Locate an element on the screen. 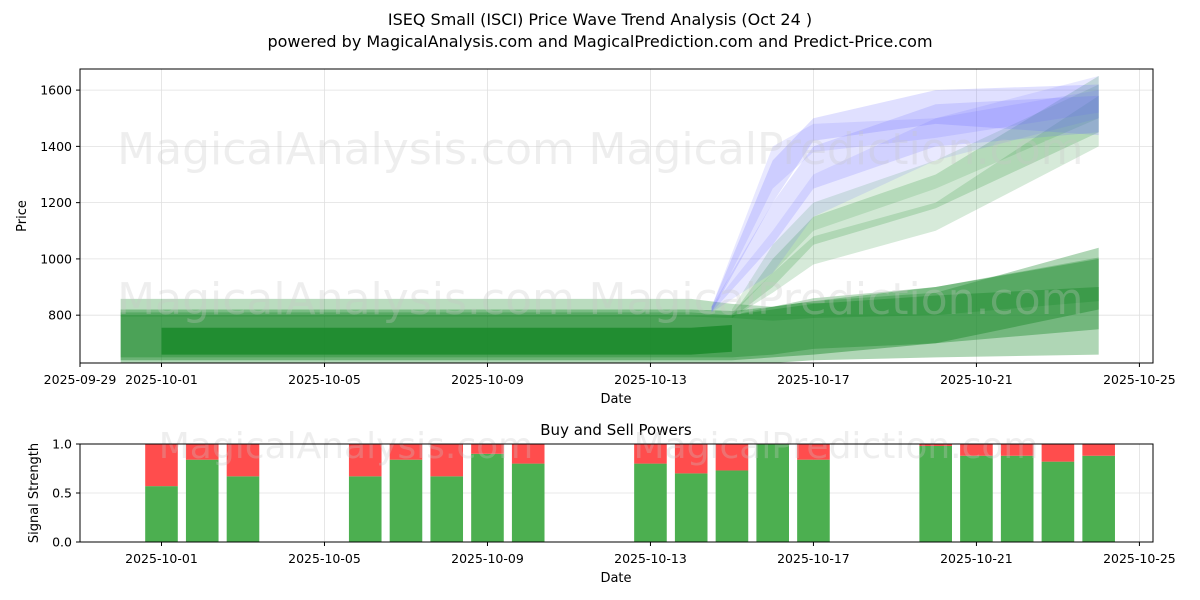 The image size is (1200, 600). signal-title: Buy and Sell Powers is located at coordinates (616, 430).